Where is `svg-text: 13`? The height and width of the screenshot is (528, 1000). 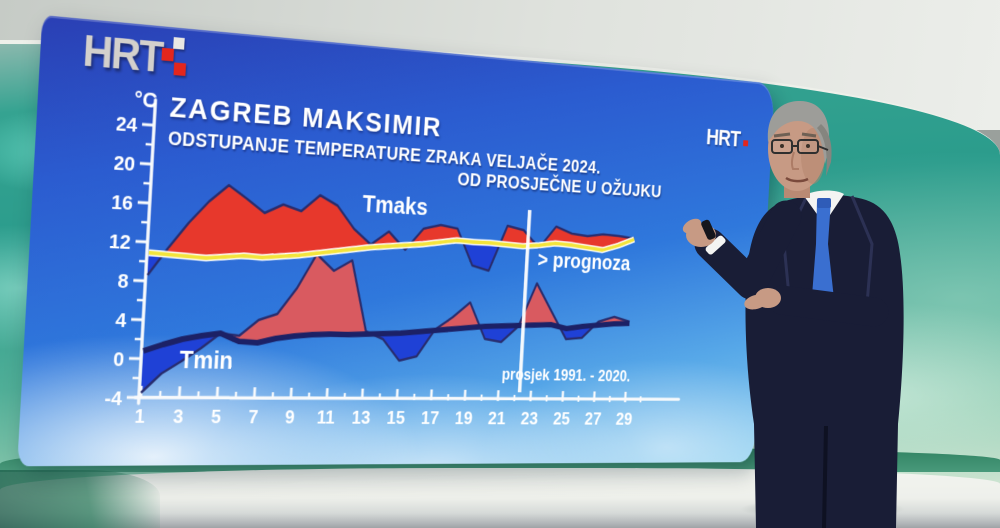
svg-text: 13 is located at coordinates (361, 418).